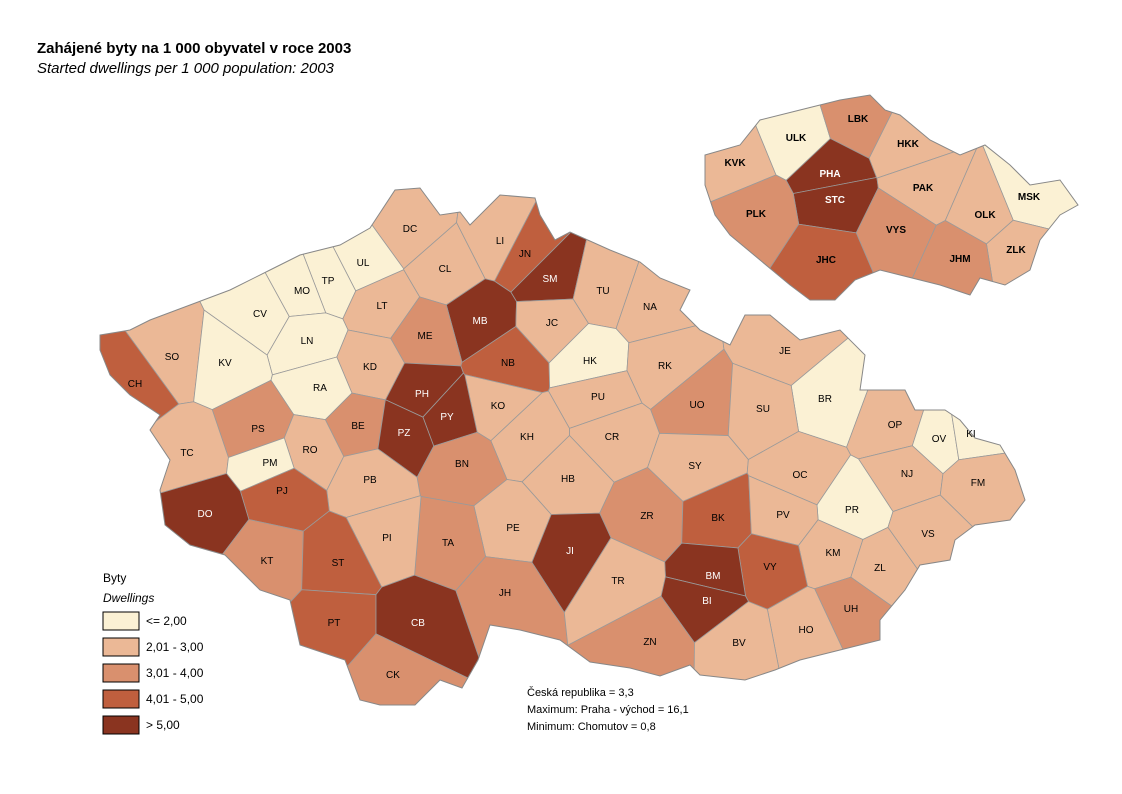 The width and height of the screenshot is (1122, 794). Describe the element at coordinates (404, 433) in the screenshot. I see `district-label: PZ` at that location.